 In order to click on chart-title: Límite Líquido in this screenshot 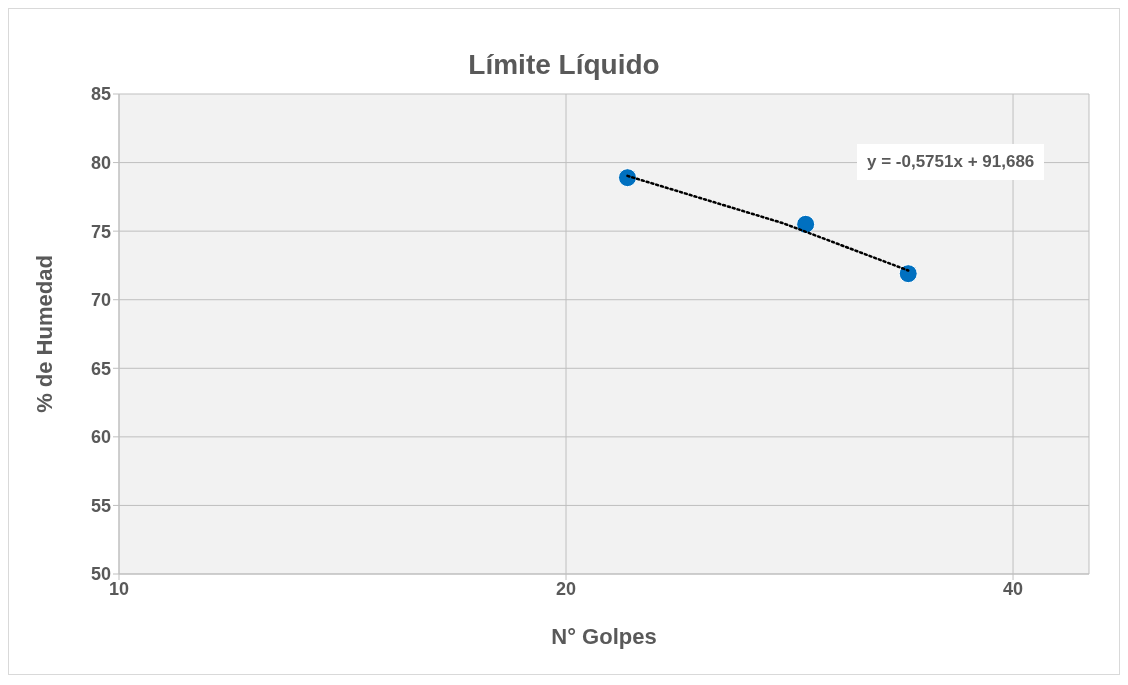, I will do `click(564, 65)`.